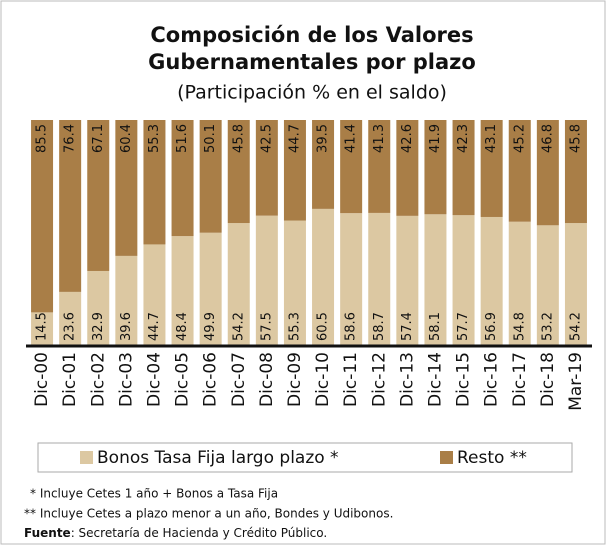 The width and height of the screenshot is (606, 545). Describe the element at coordinates (126, 138) in the screenshot. I see `value-label: 60.4` at that location.